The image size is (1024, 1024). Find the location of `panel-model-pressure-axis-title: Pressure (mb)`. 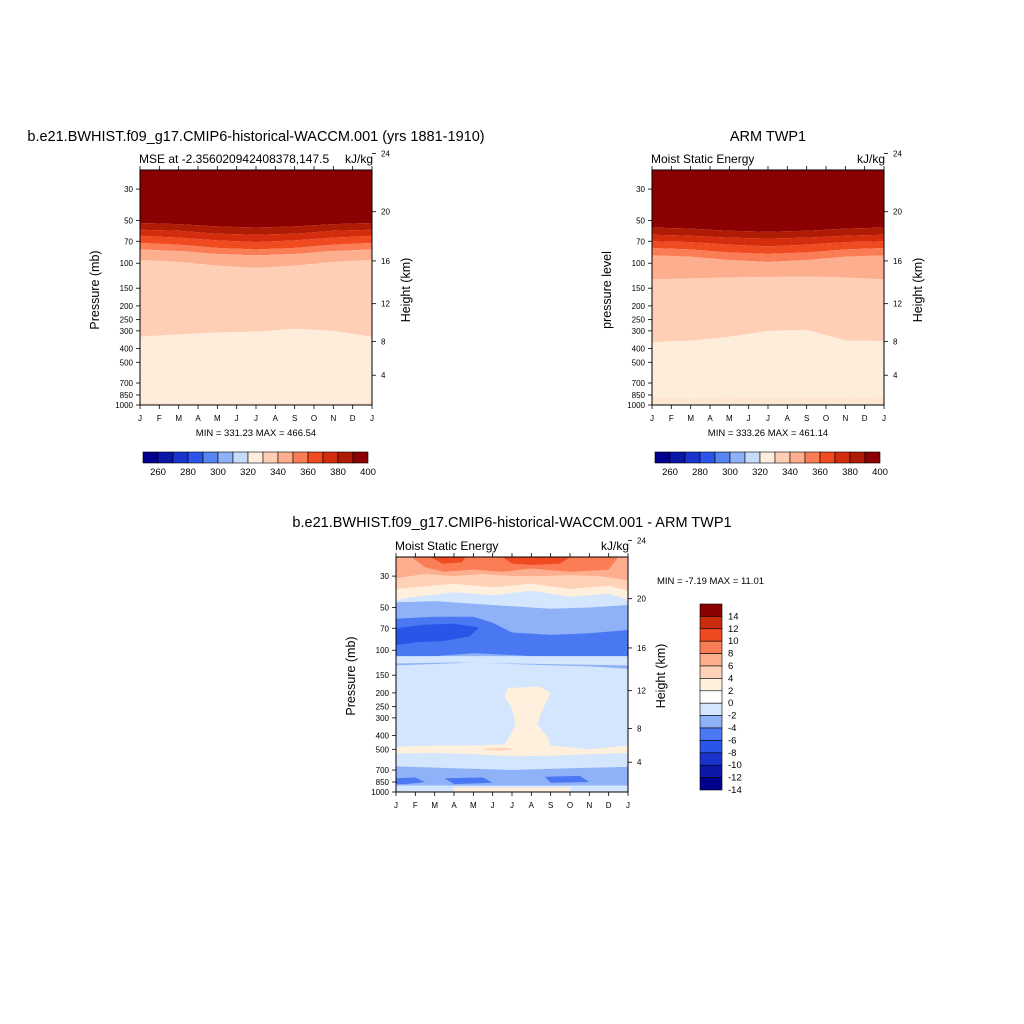

panel-model-pressure-axis-title: Pressure (mb) is located at coordinates (95, 289).